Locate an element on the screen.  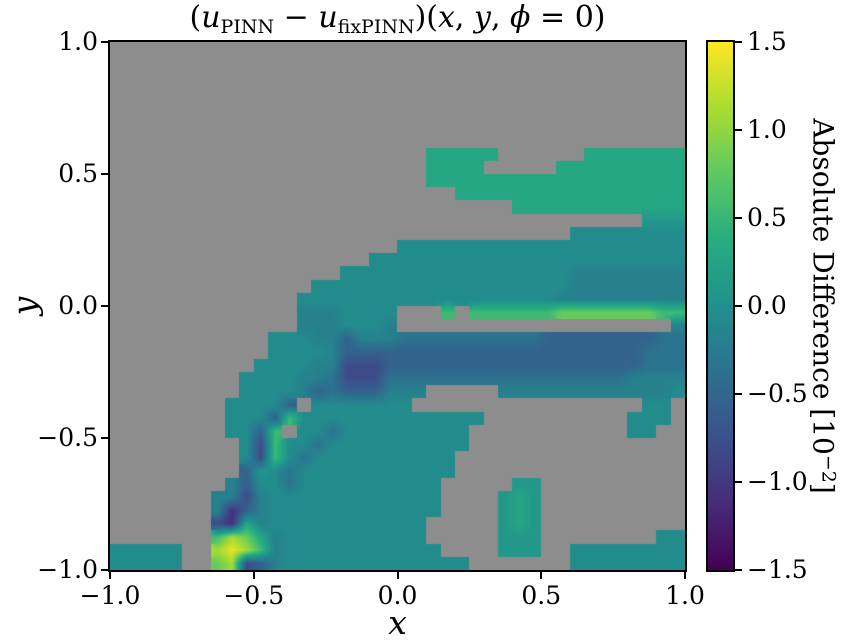
y-tick-label: 0.0 is located at coordinates (78, 305).